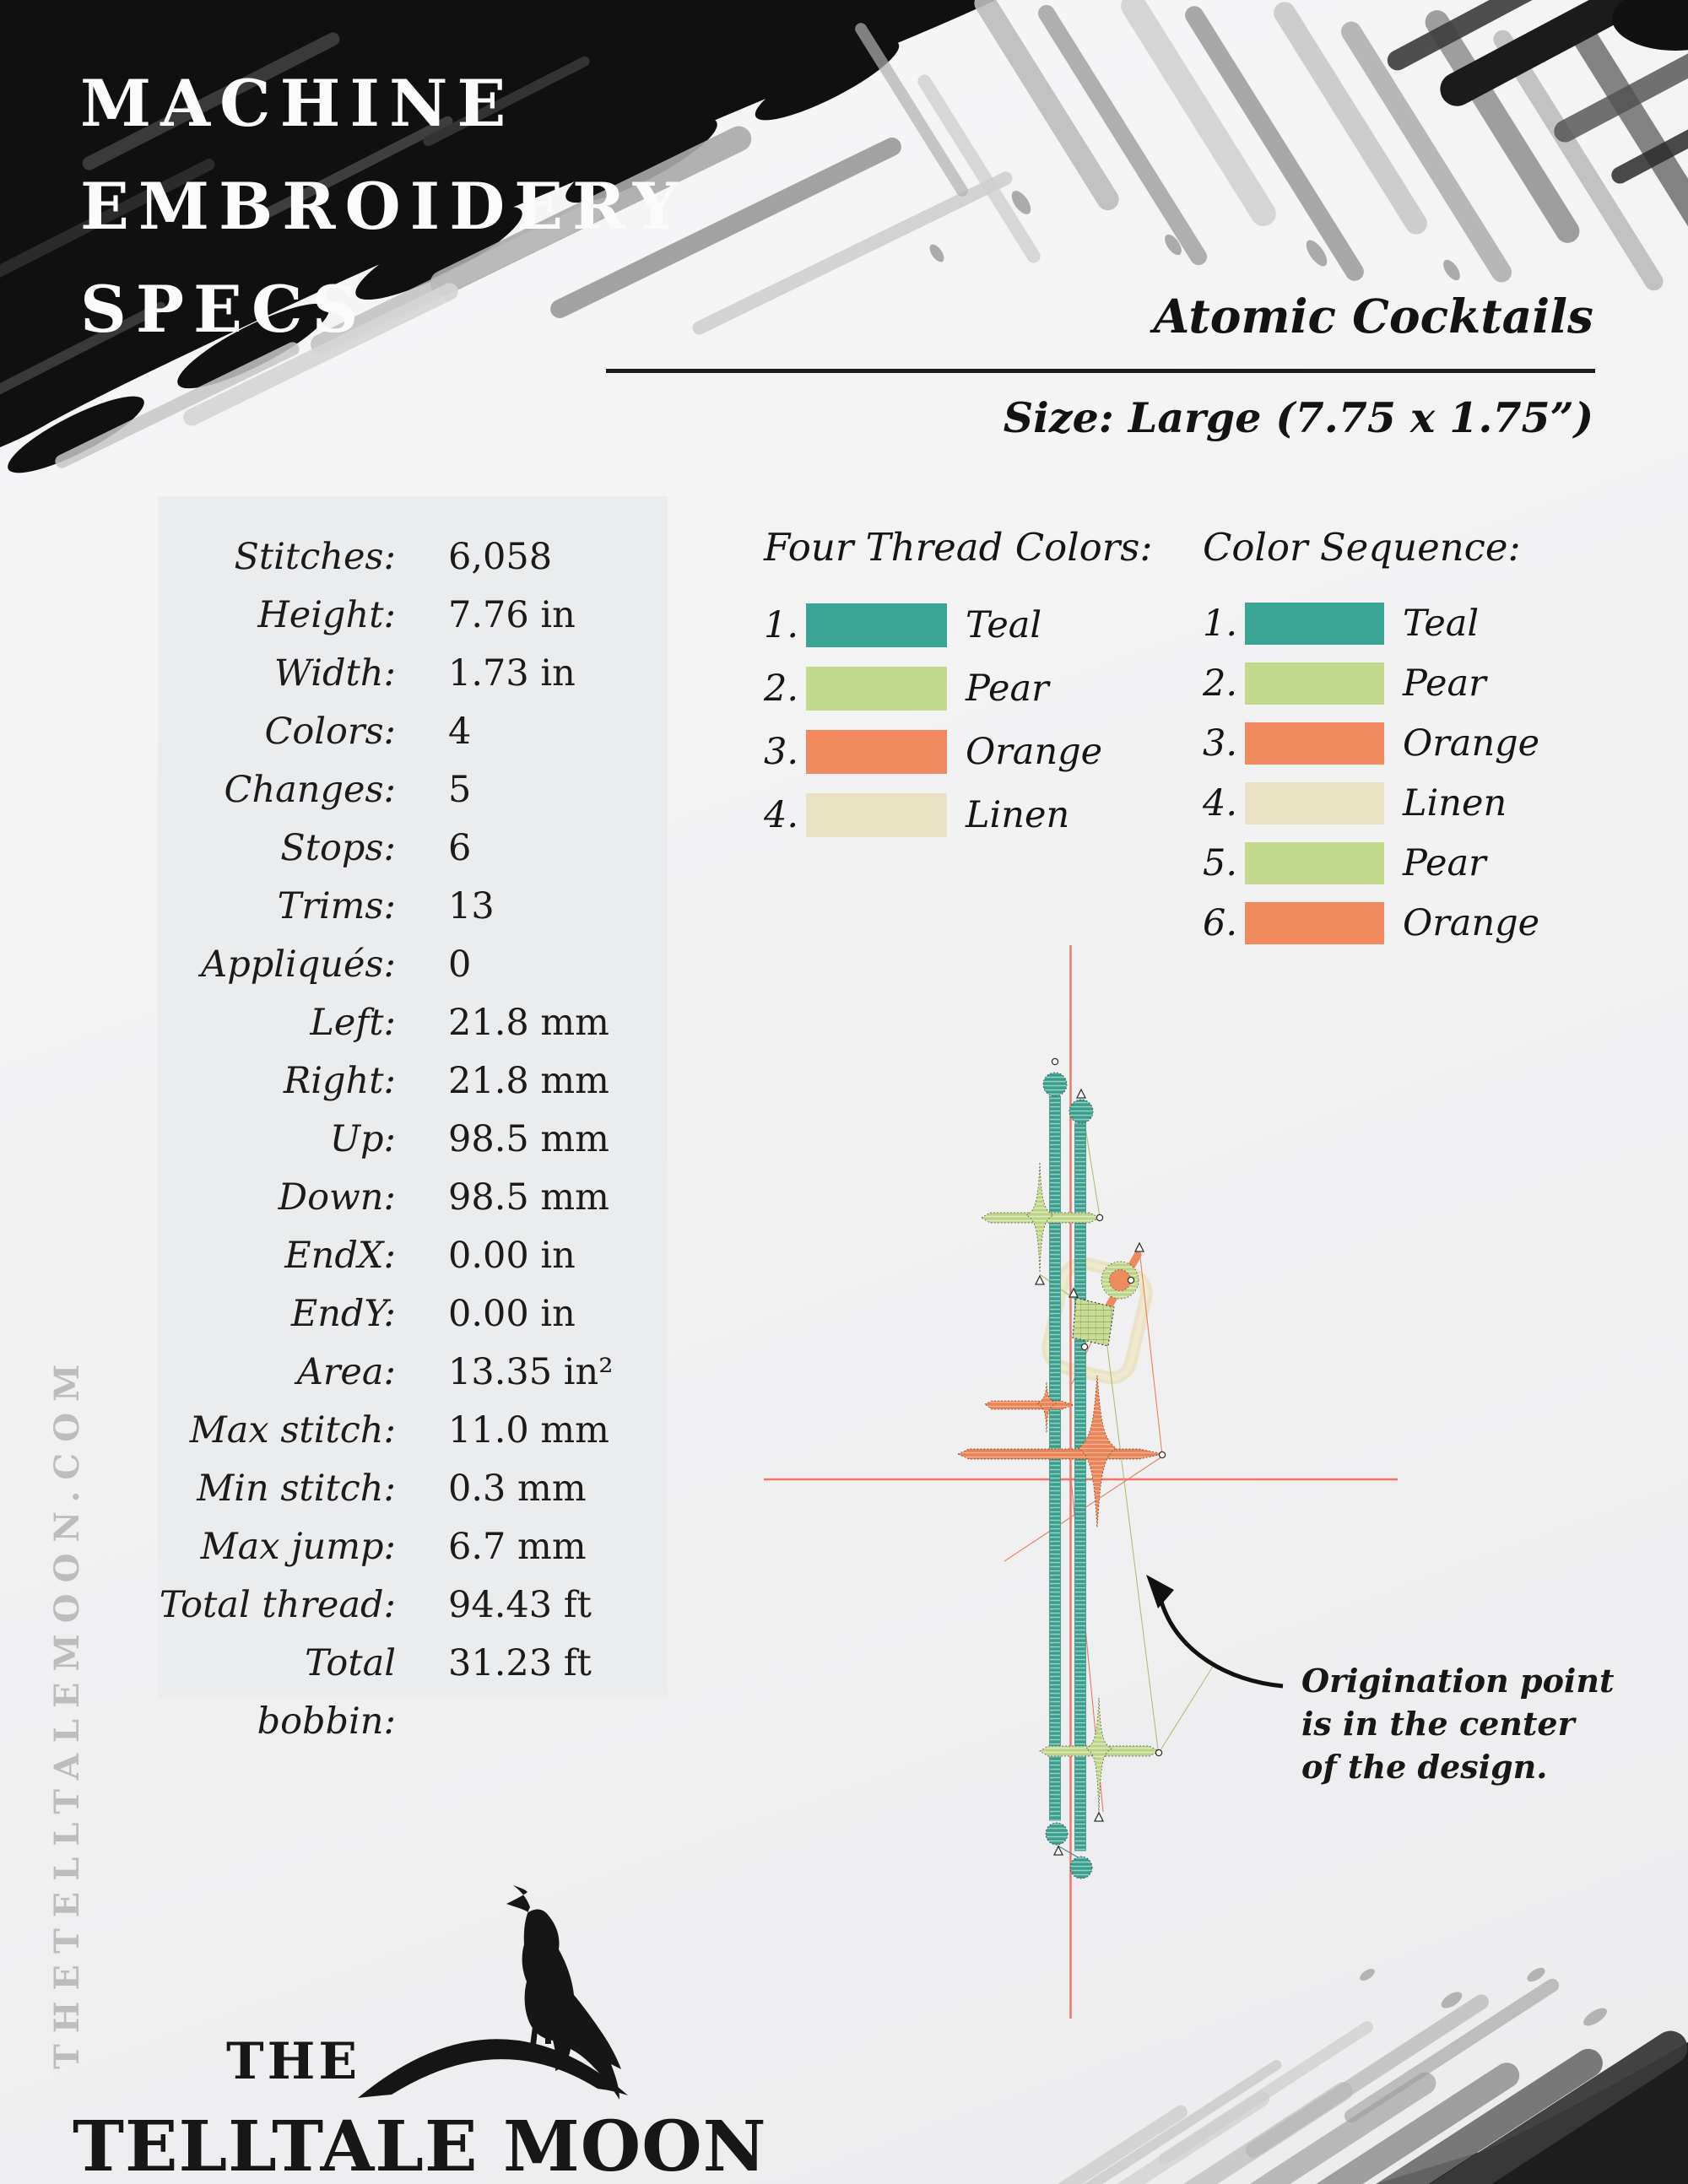 The width and height of the screenshot is (1688, 2184). I want to click on spec-row-total-thread: Total thread: 94.43 ft, so click(413, 1605).